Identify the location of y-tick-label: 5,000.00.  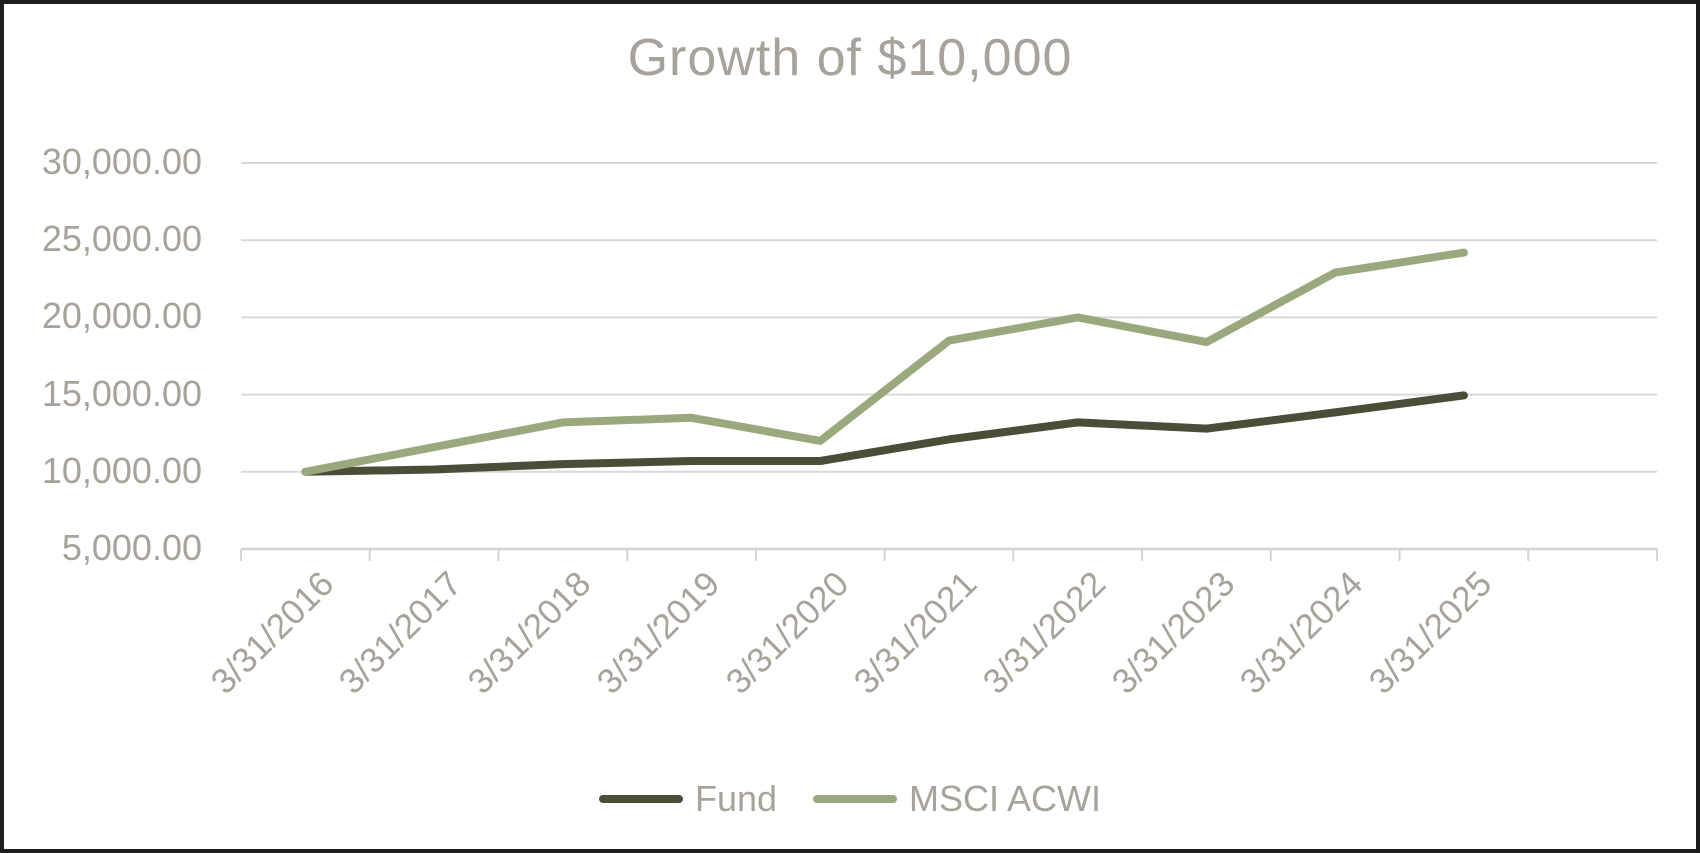
(131, 548).